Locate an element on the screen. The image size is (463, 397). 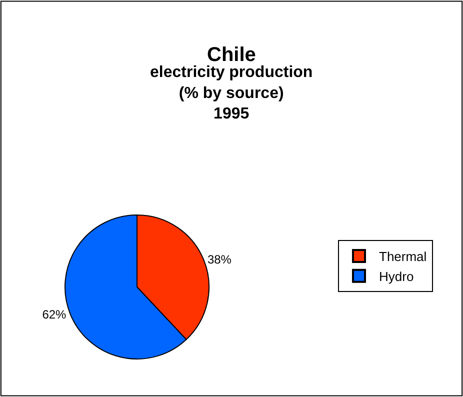
chart-subtitle: electricity production (% by source) 1995 is located at coordinates (231, 93).